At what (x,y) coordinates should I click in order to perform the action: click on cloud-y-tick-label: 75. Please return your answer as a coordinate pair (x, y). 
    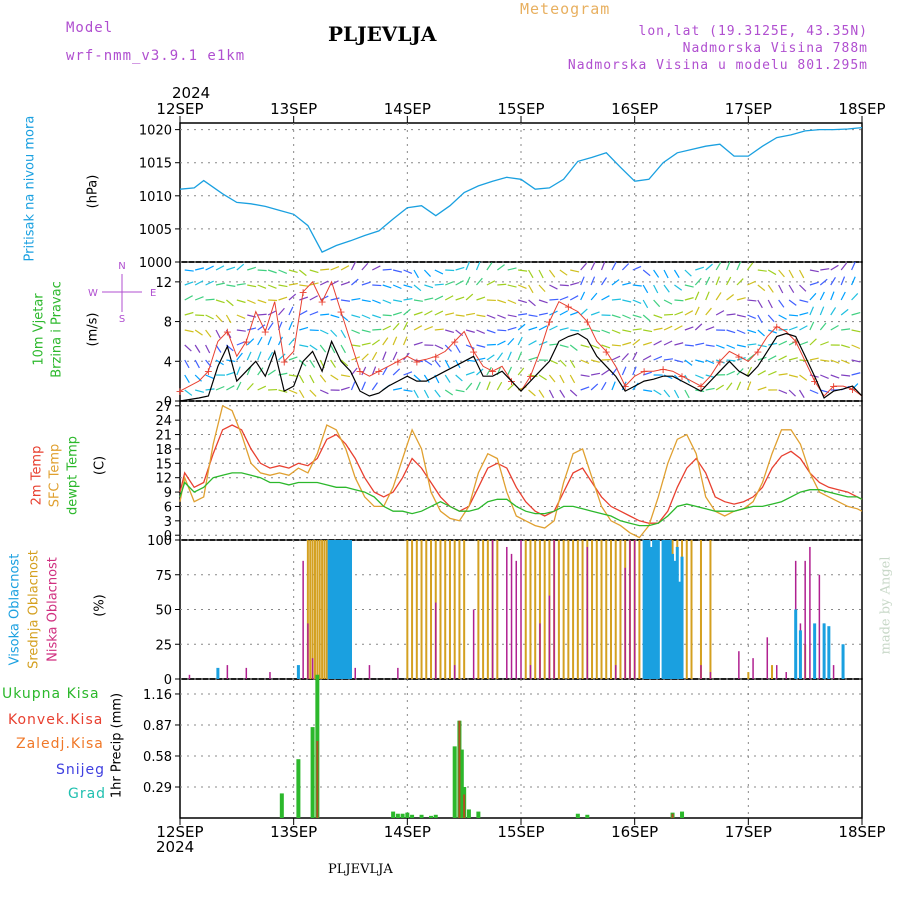
    Looking at the image, I should click on (163, 576).